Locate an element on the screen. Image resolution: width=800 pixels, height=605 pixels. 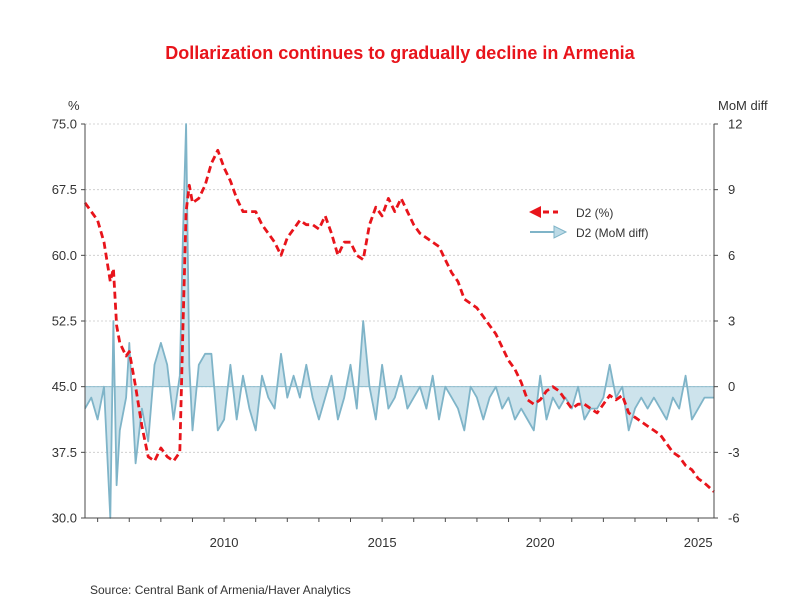
left-tick-label: 30.0 is located at coordinates (64, 518).